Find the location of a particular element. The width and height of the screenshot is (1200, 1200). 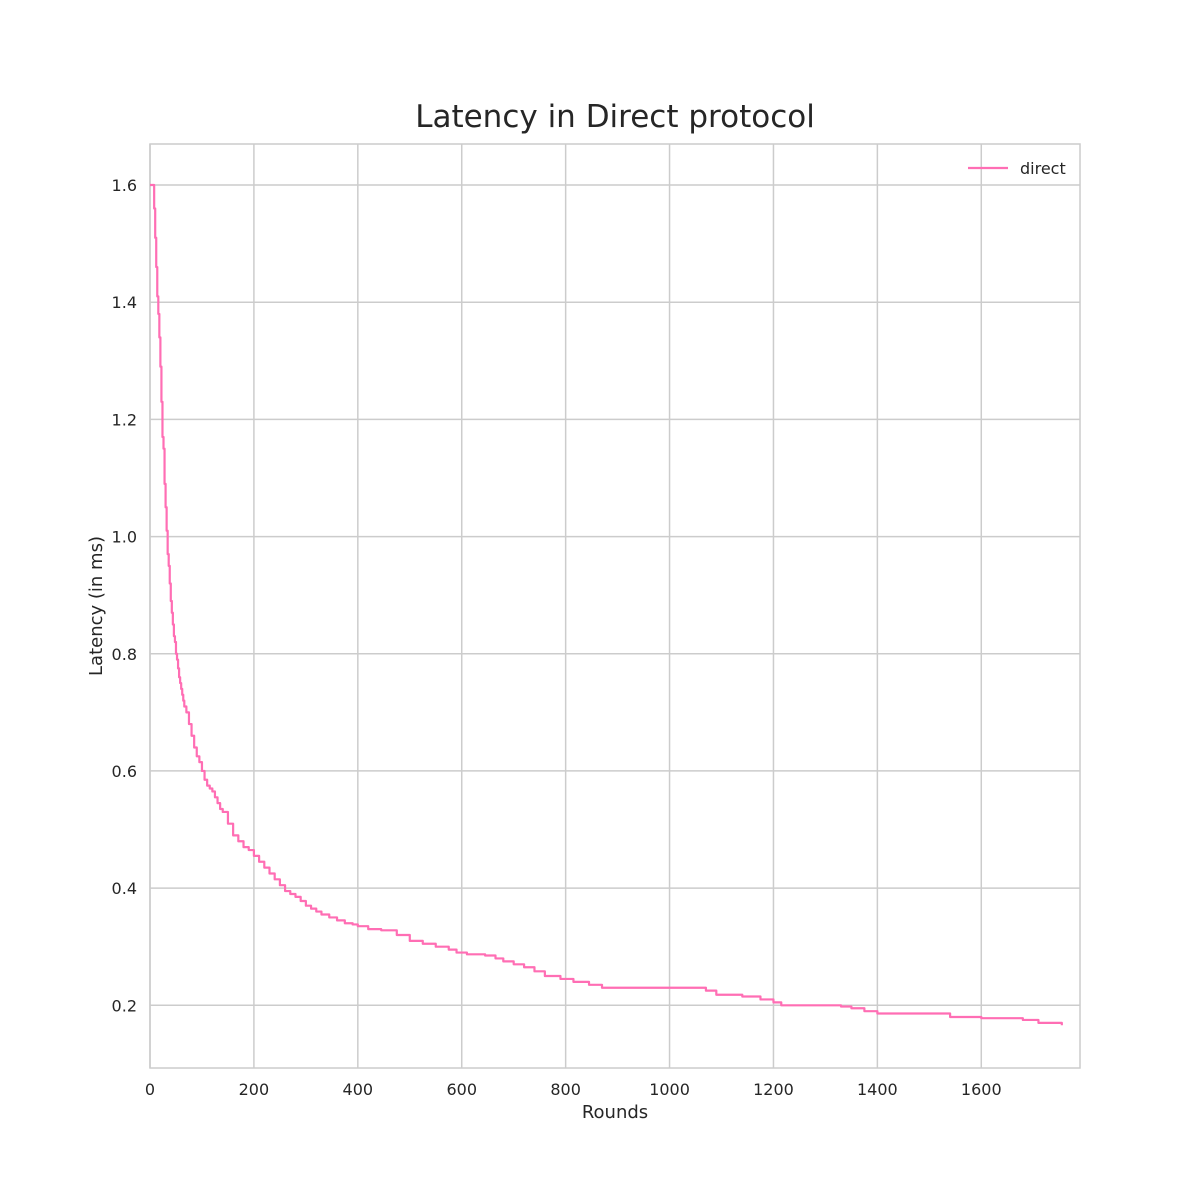

legend: direct is located at coordinates (1017, 168).